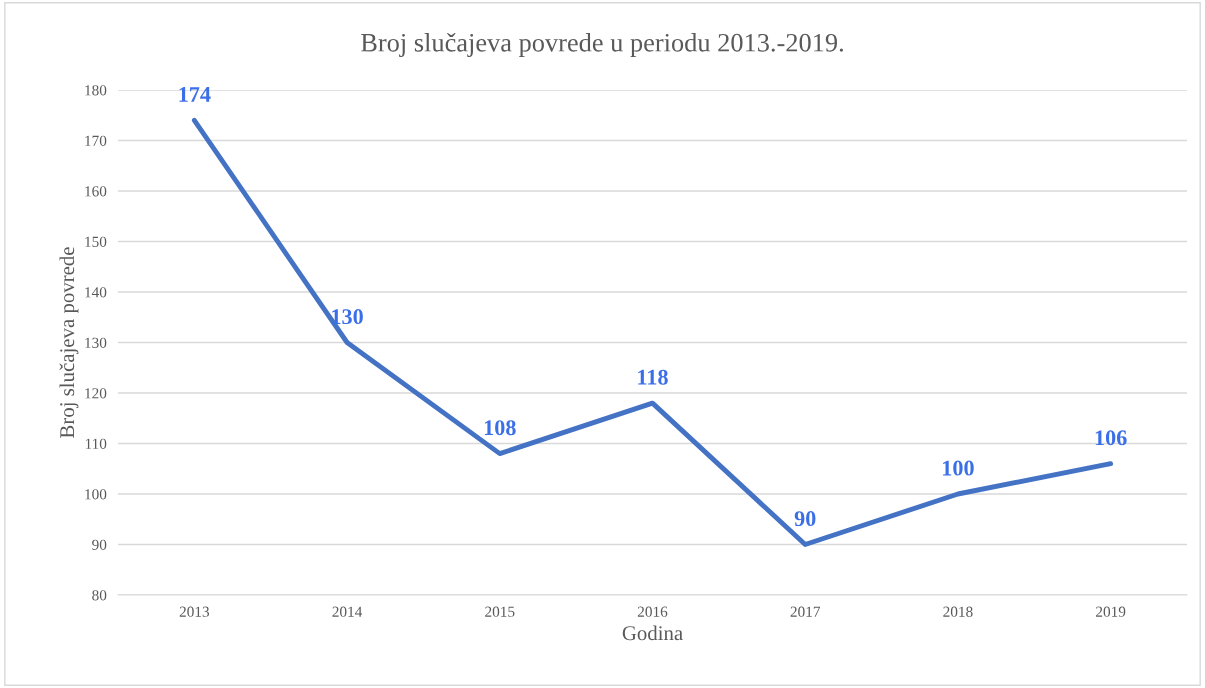 The width and height of the screenshot is (1205, 688). What do you see at coordinates (96, 191) in the screenshot?
I see `y-tick-label: 160` at bounding box center [96, 191].